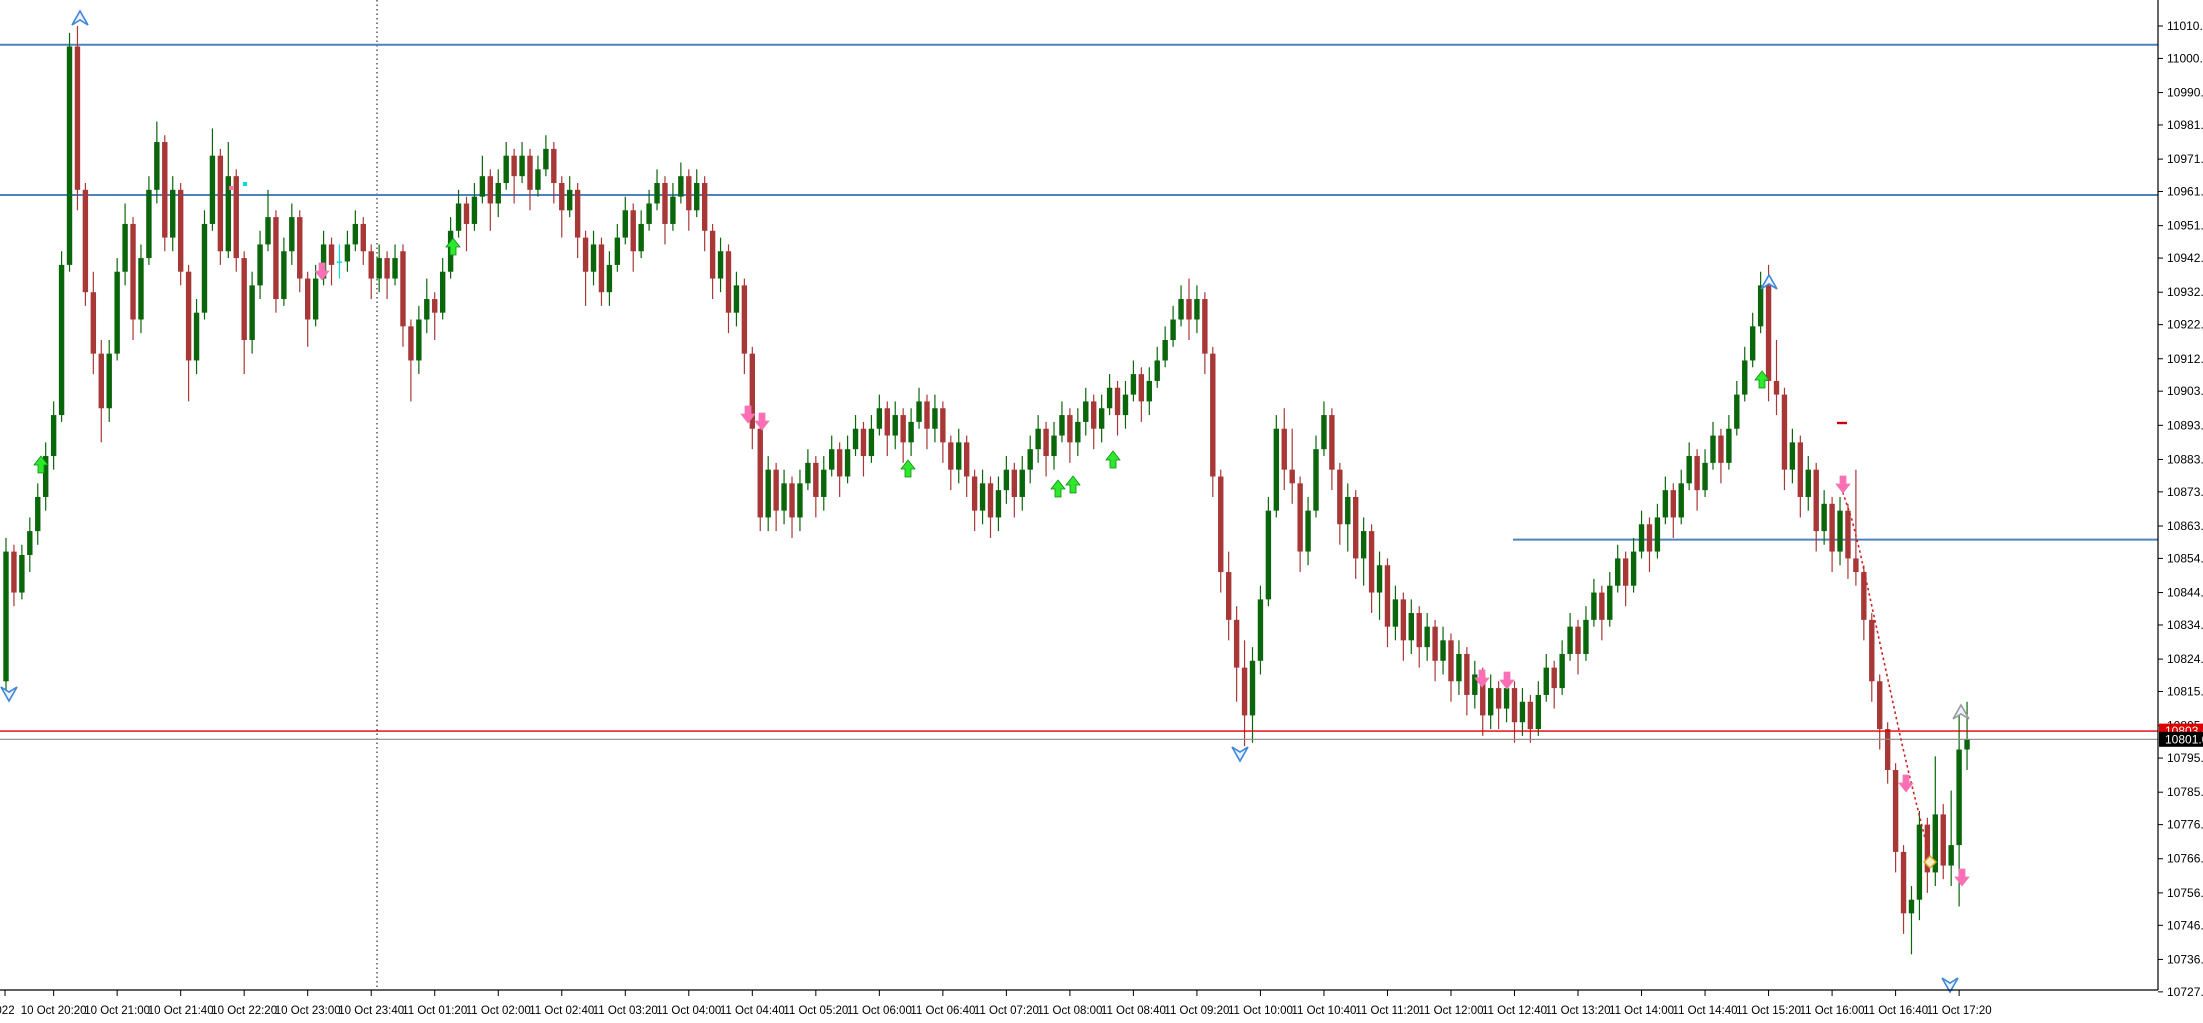  Describe the element at coordinates (2185, 692) in the screenshot. I see `price-tick-label: 10815.0` at that location.